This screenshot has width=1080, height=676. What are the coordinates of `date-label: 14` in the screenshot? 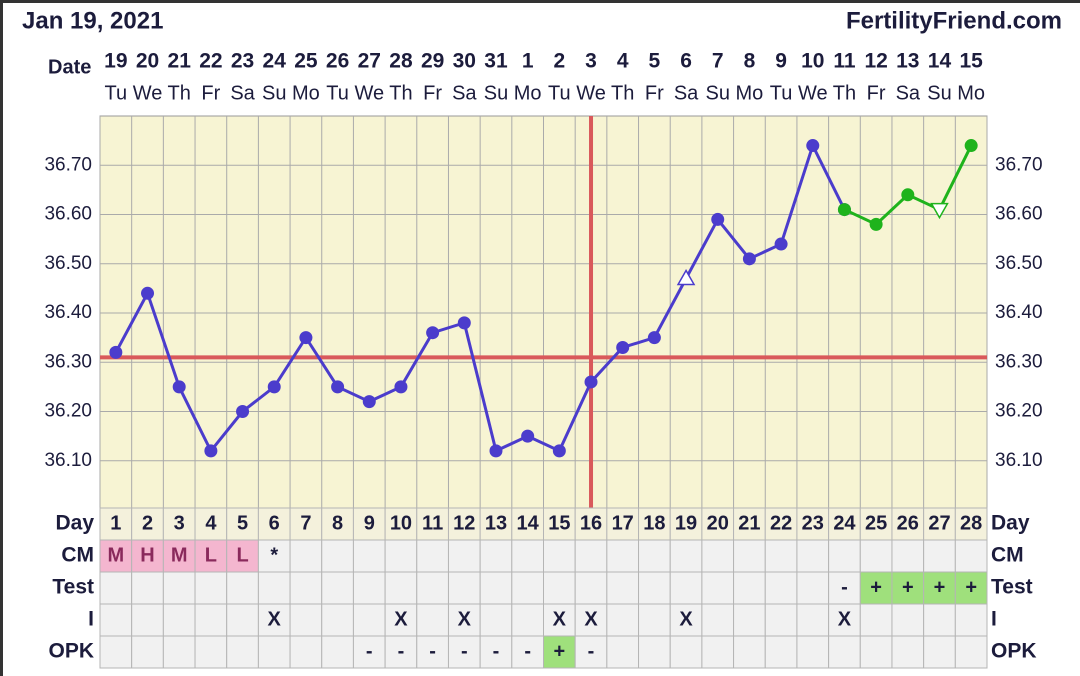 It's located at (940, 61).